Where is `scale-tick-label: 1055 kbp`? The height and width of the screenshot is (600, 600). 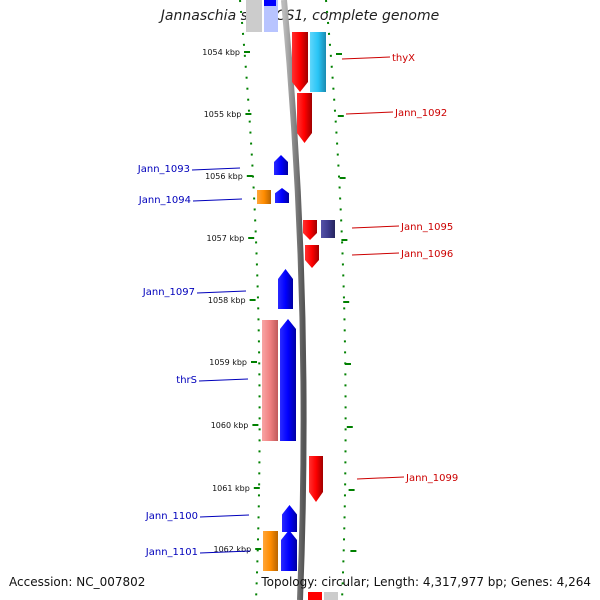 scale-tick-label: 1055 kbp is located at coordinates (223, 114).